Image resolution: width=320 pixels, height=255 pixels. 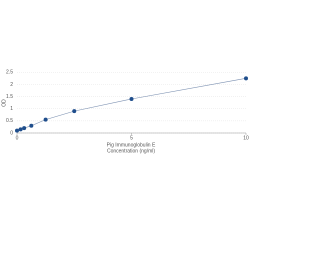 I want to click on x-tick-label: 10, so click(x=246, y=138).